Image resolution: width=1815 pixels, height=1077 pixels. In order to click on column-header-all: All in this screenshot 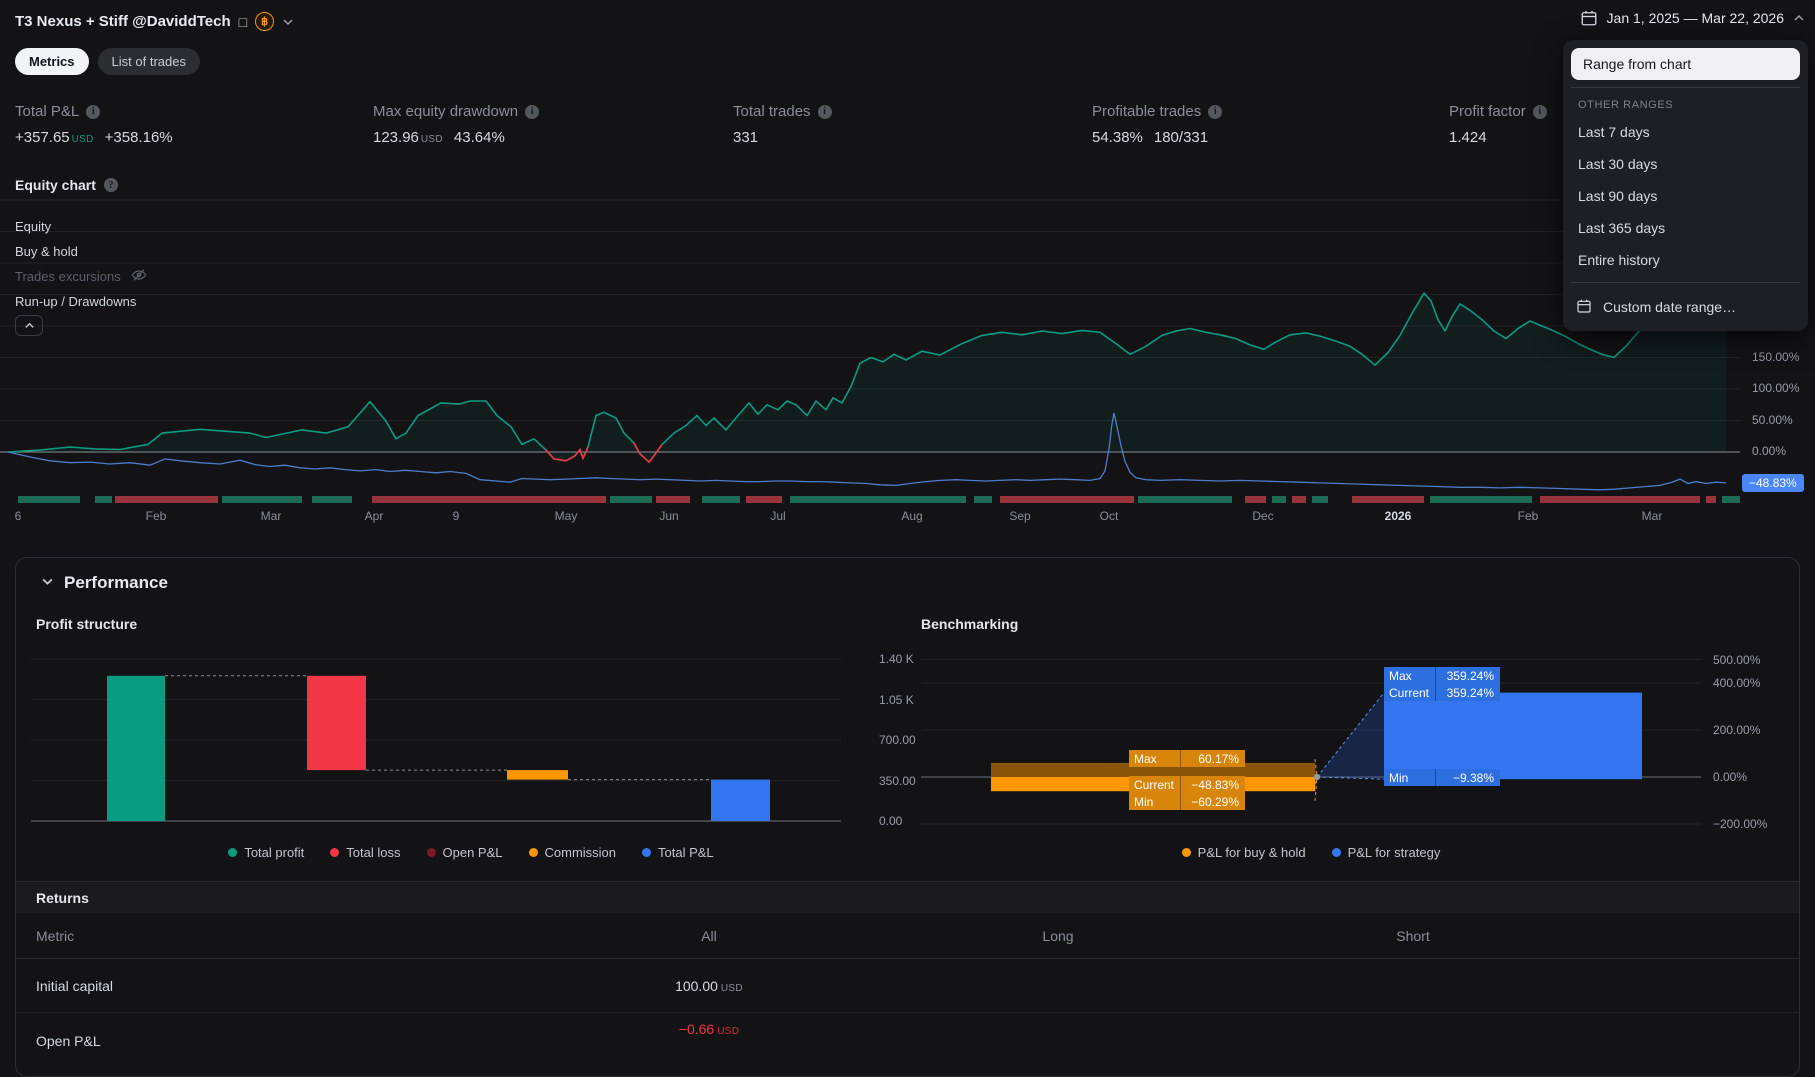, I will do `click(709, 935)`.